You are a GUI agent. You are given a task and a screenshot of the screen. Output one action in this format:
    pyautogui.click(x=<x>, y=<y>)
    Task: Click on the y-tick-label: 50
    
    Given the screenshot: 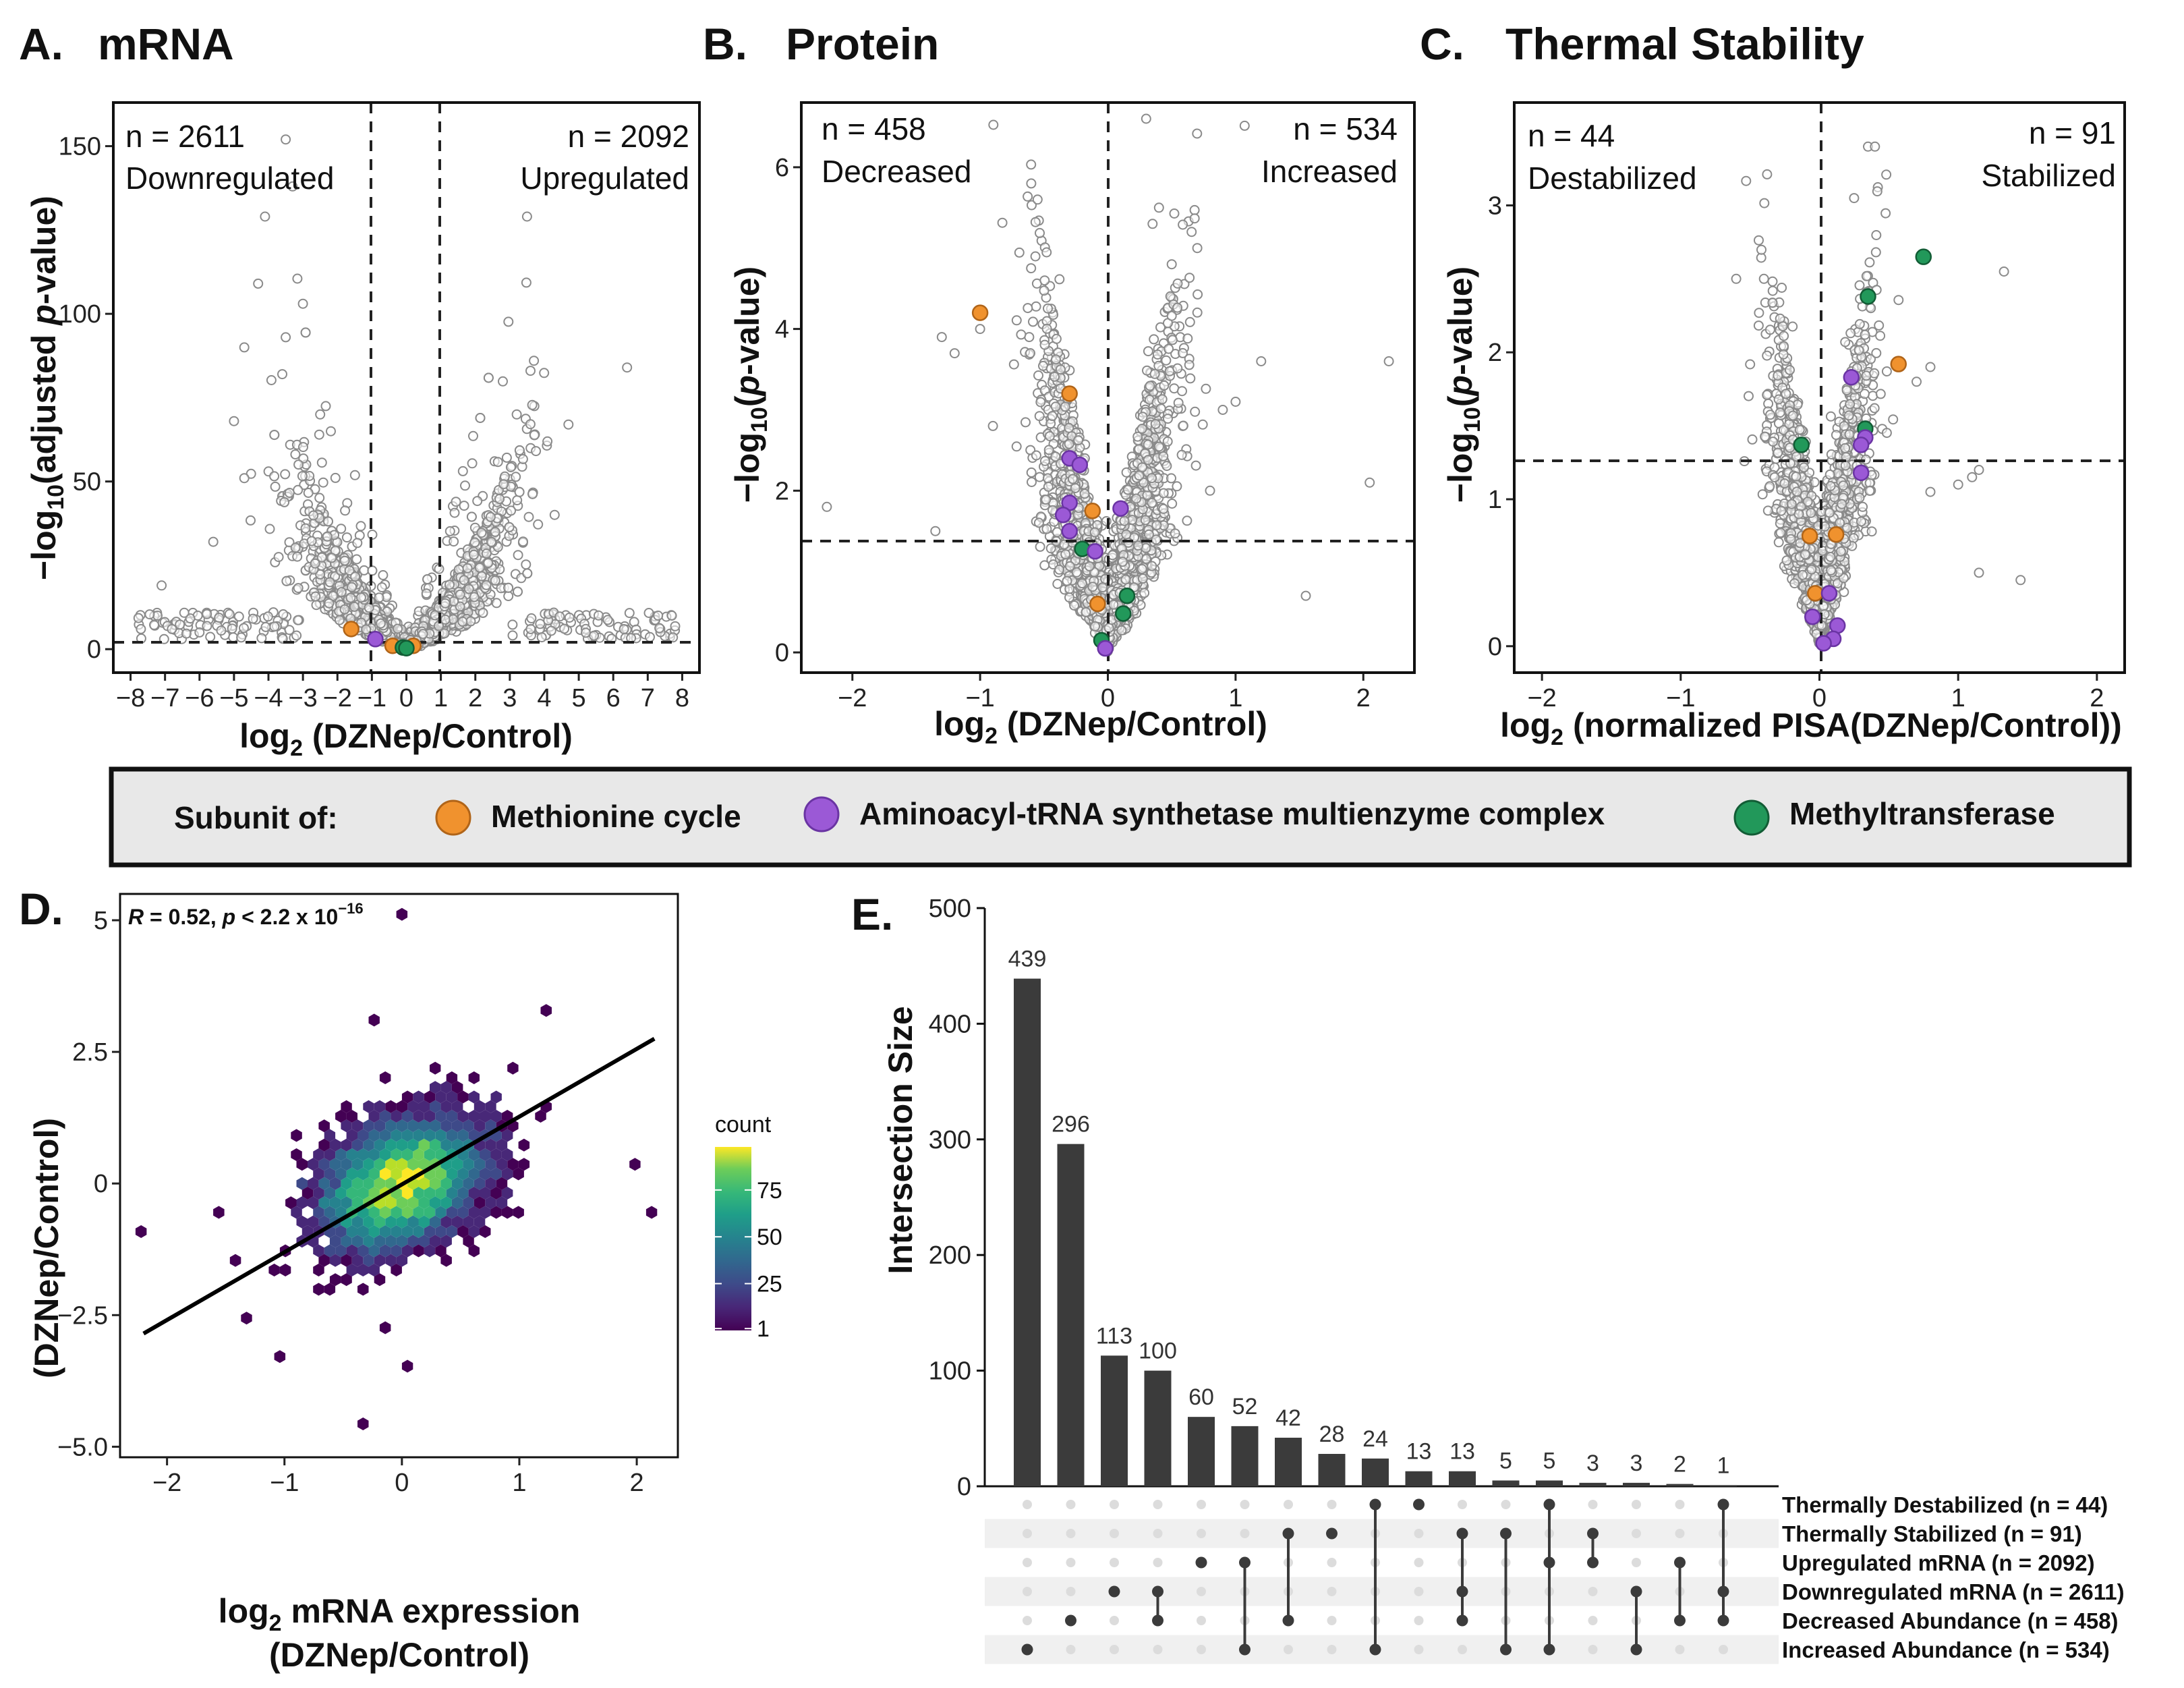 What is the action you would take?
    pyautogui.click(x=87, y=482)
    